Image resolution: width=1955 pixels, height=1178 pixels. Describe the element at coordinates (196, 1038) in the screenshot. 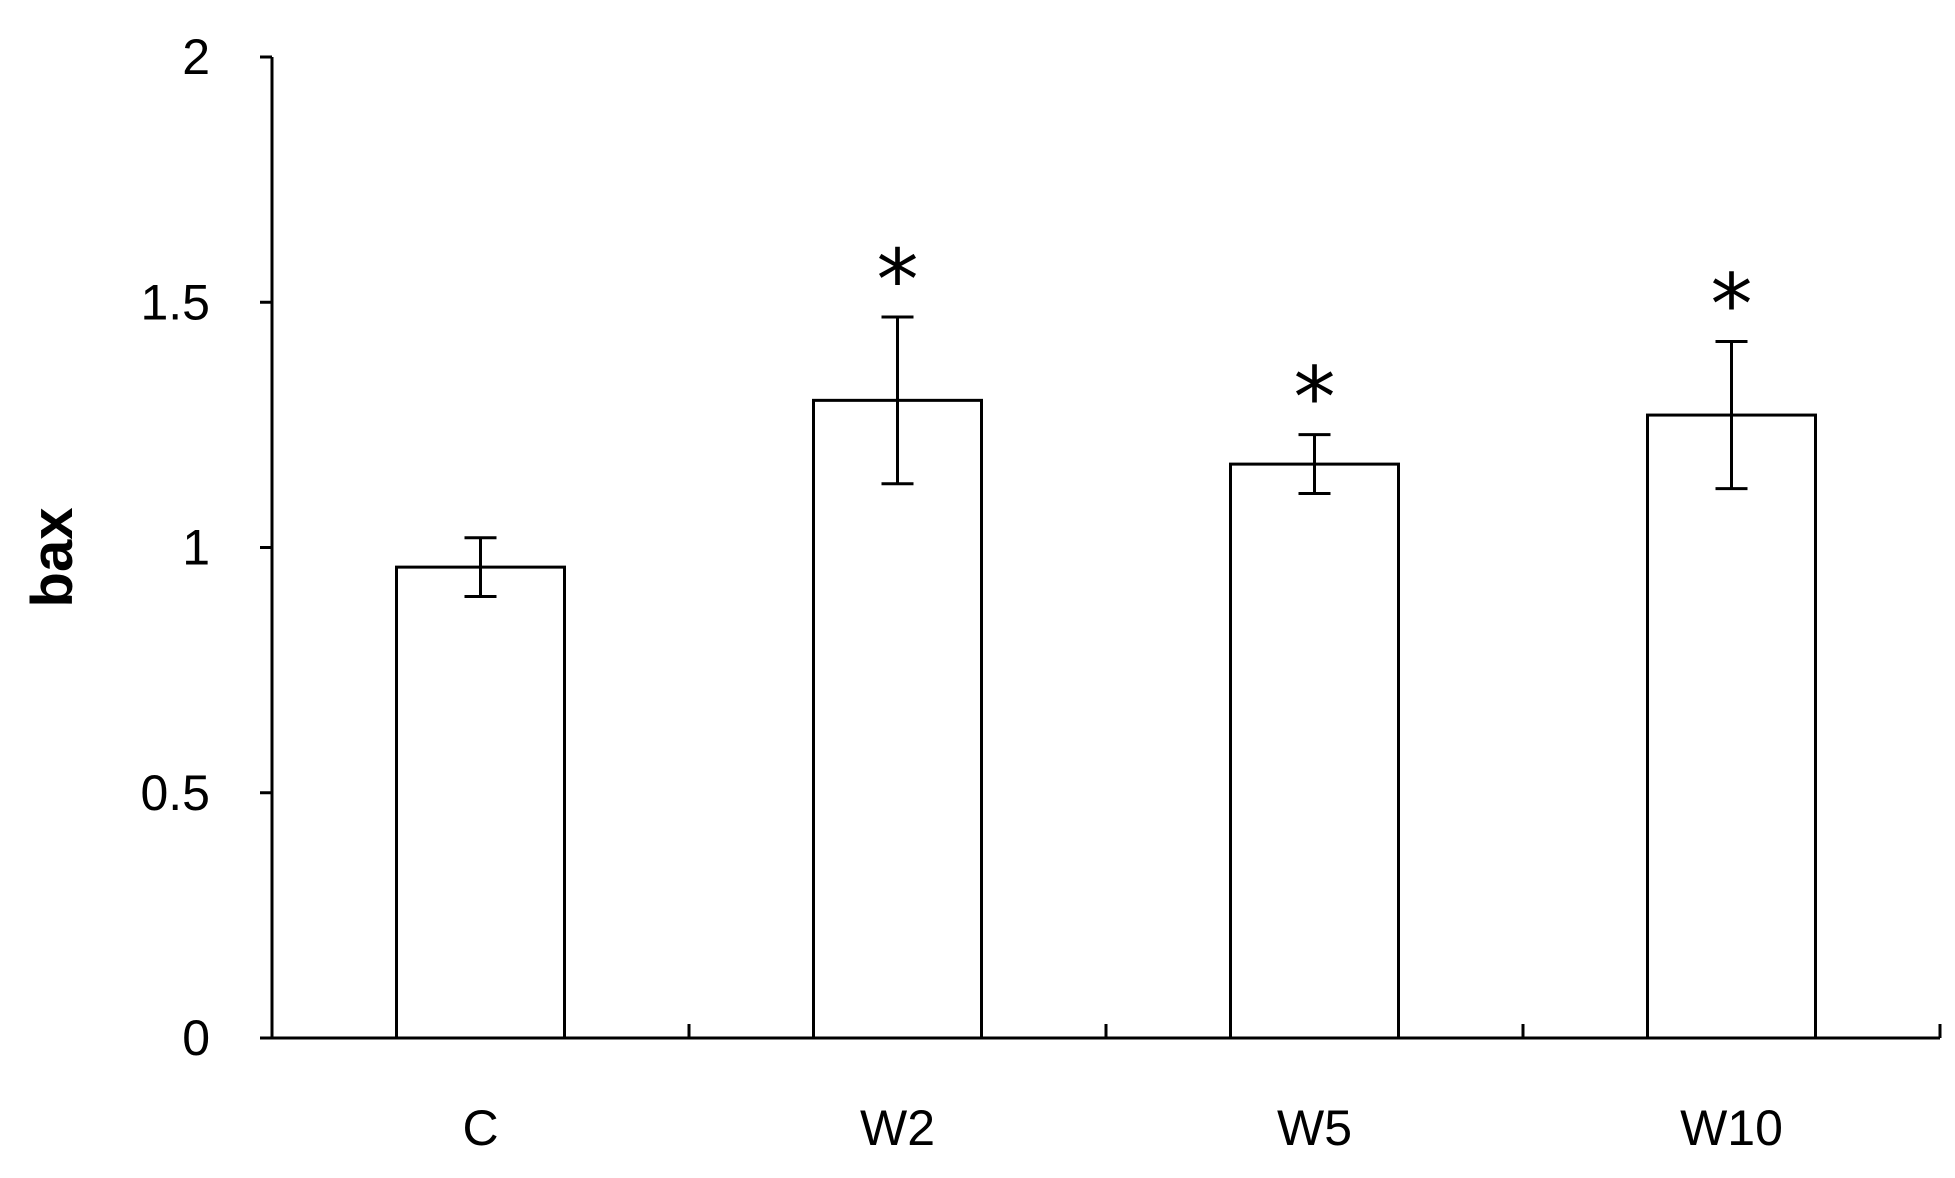

I see `y-tick-label: 0` at that location.